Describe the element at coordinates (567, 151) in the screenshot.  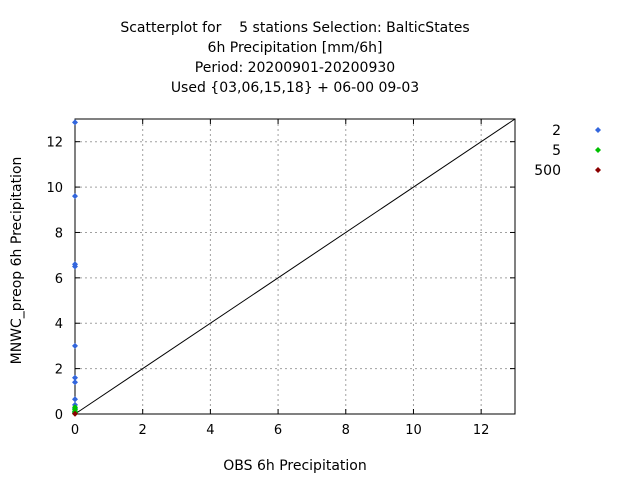
I see `legend: 2 5 500` at that location.